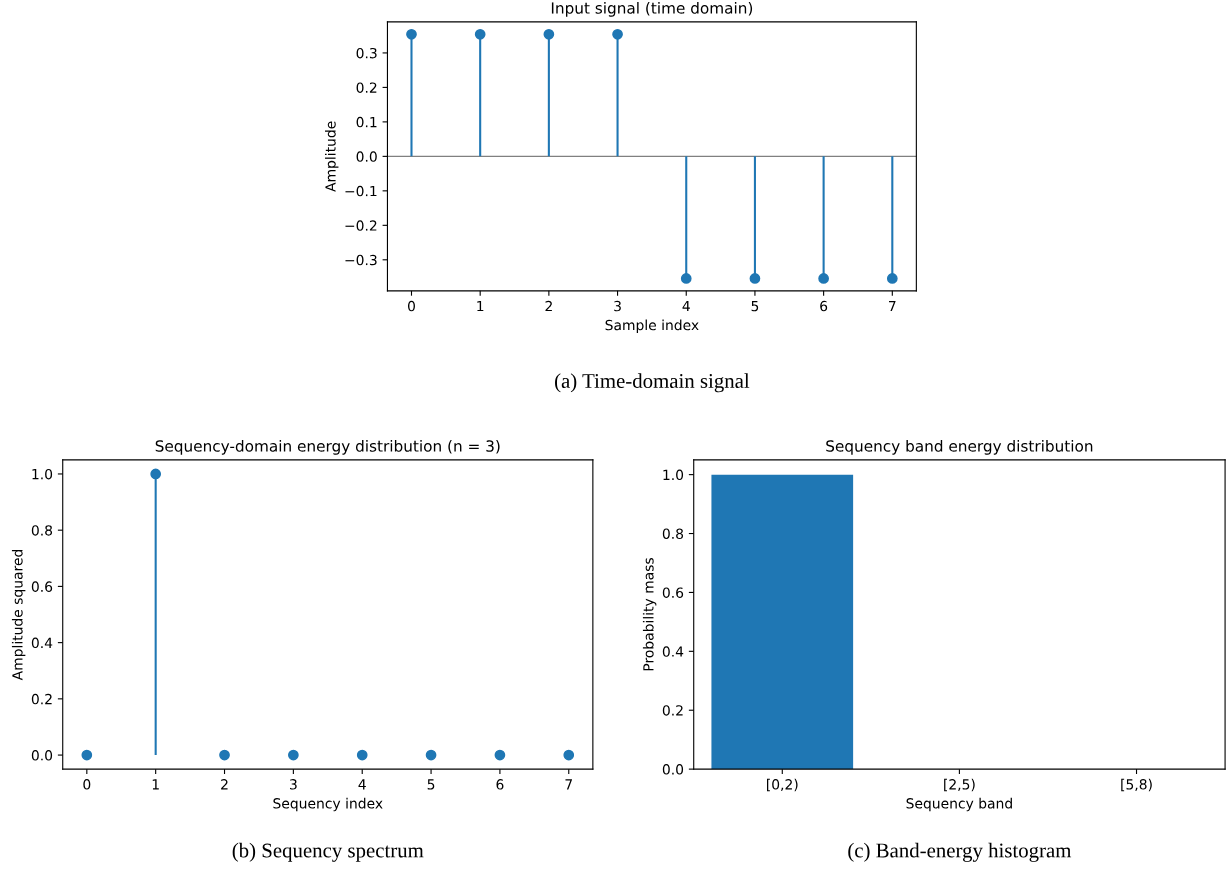  Describe the element at coordinates (366, 122) in the screenshot. I see `y-tick-label: 0.1` at that location.